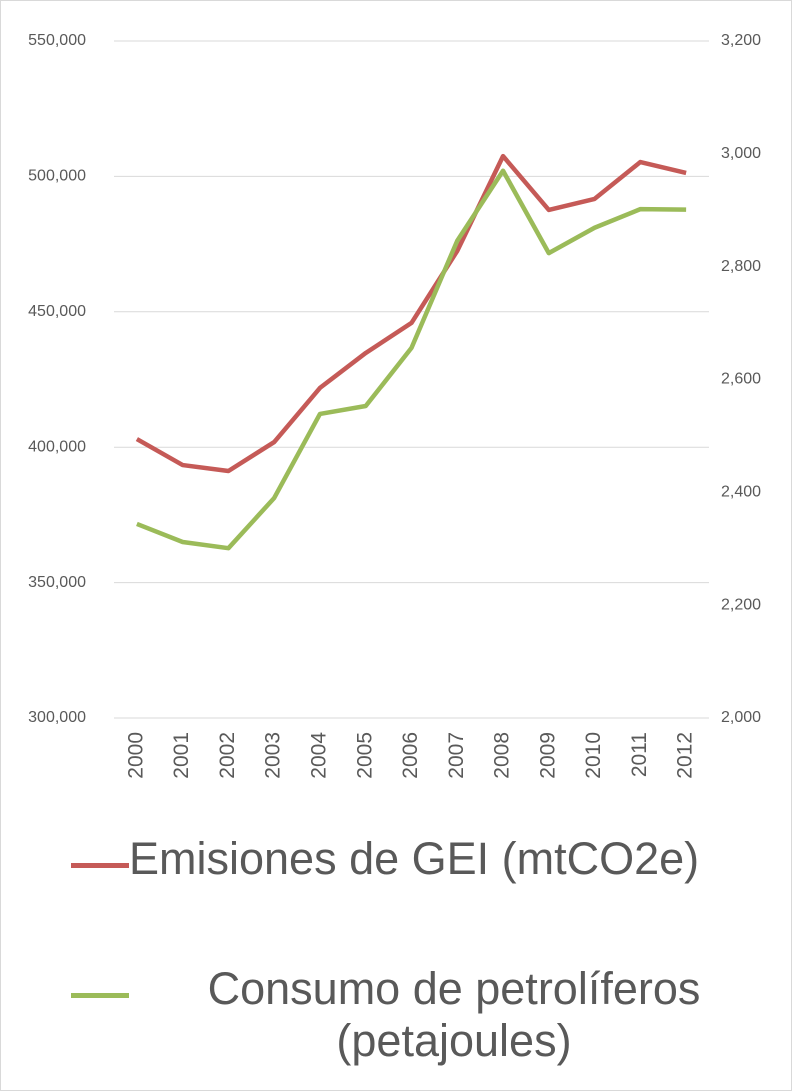  Describe the element at coordinates (741, 379) in the screenshot. I see `y2-tick-label: 2,600` at that location.